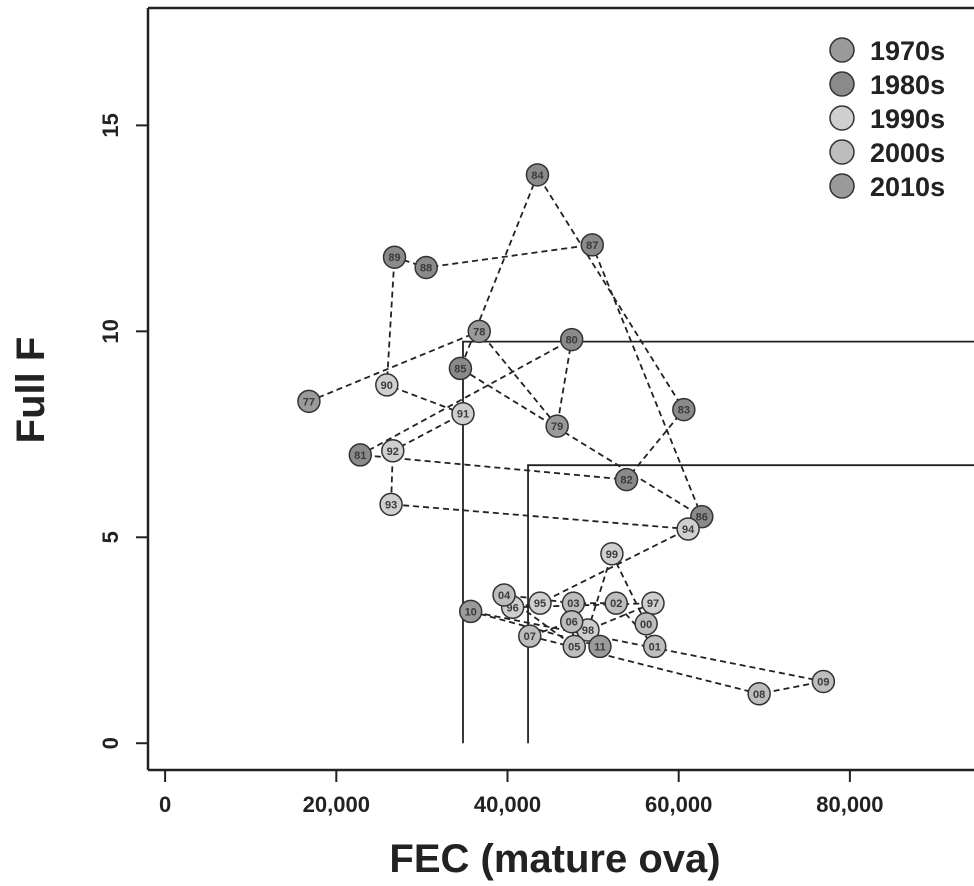  I want to click on legend-item-2010s: 2010s, so click(887, 187).